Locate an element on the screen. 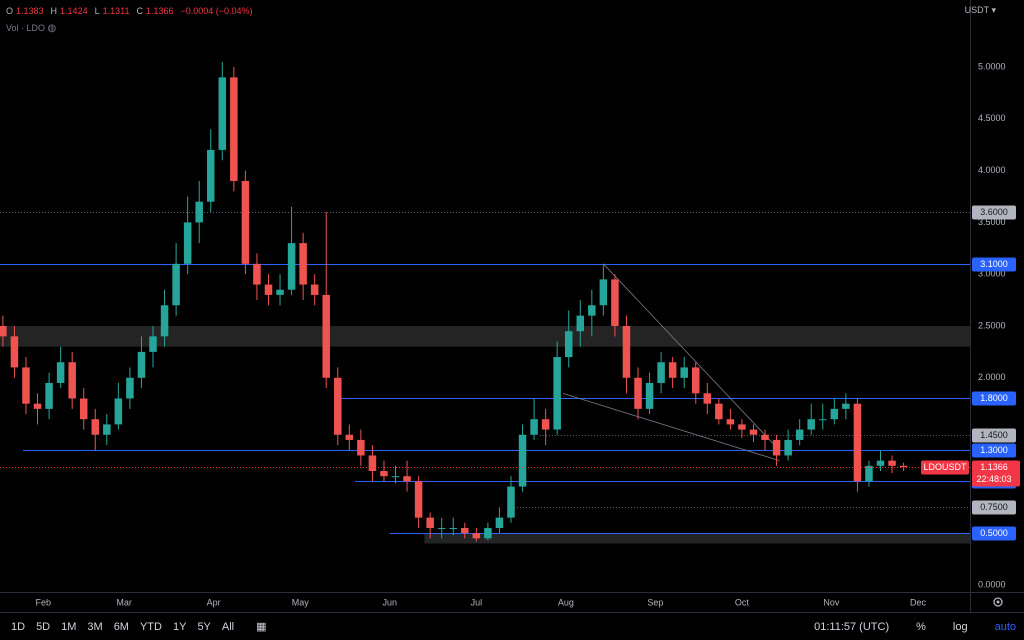  range-button: All is located at coordinates (228, 626).